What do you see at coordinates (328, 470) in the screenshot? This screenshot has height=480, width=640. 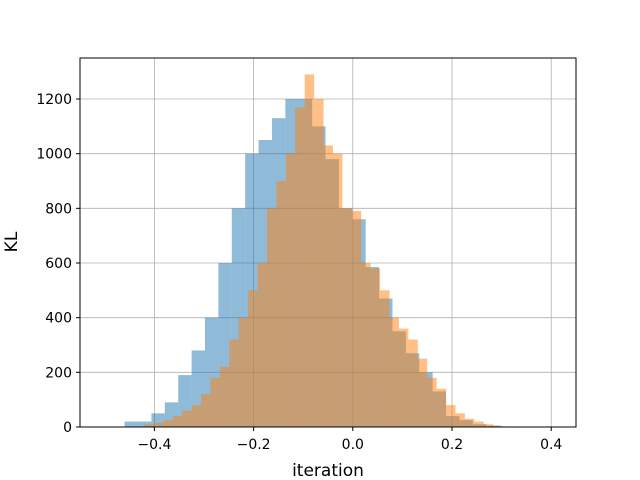 I see `x-axis-label: iteration` at bounding box center [328, 470].